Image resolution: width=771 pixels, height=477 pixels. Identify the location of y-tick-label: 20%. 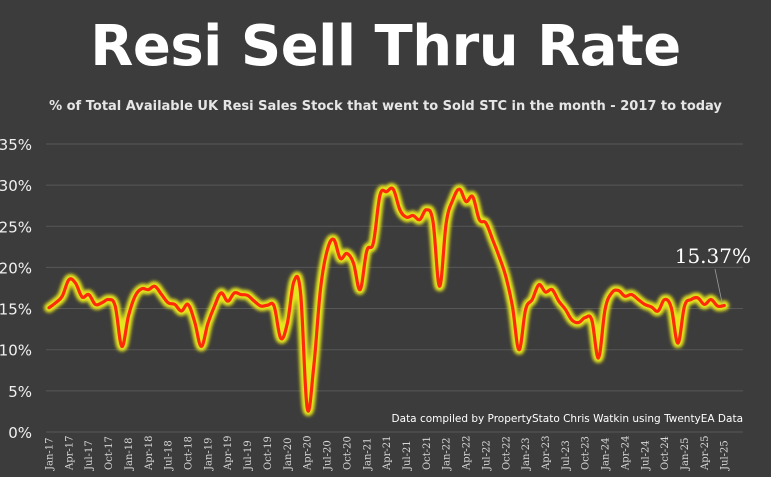
(16, 268).